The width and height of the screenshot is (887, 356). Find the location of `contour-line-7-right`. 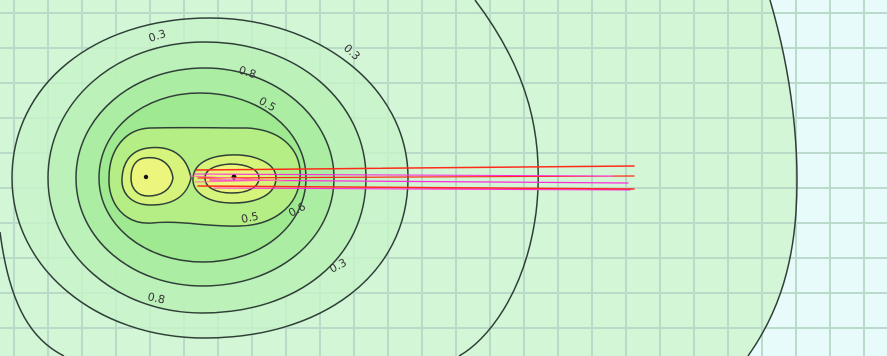

contour-line-7-right is located at coordinates (232, 178).